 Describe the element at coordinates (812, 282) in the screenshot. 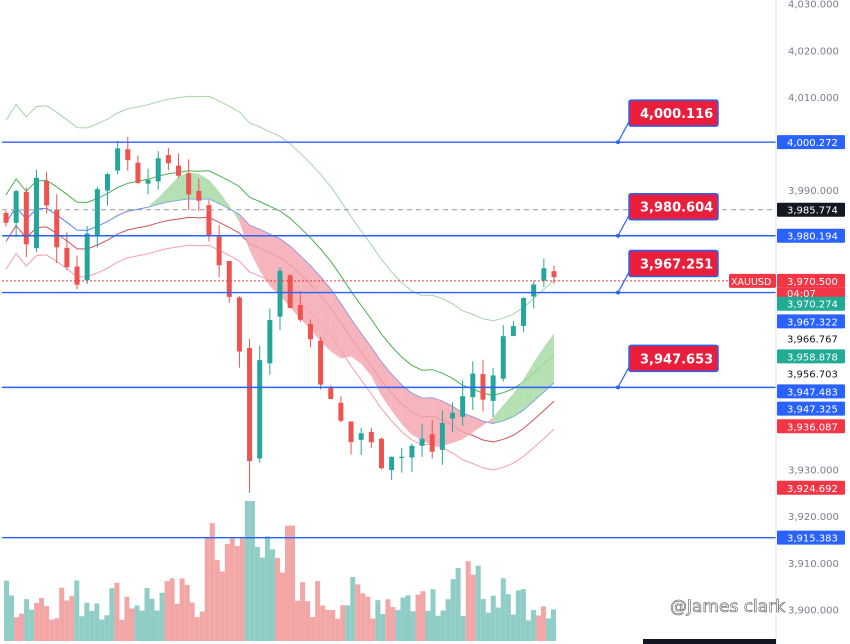

I see `price-tag-label: 3,970.500` at that location.